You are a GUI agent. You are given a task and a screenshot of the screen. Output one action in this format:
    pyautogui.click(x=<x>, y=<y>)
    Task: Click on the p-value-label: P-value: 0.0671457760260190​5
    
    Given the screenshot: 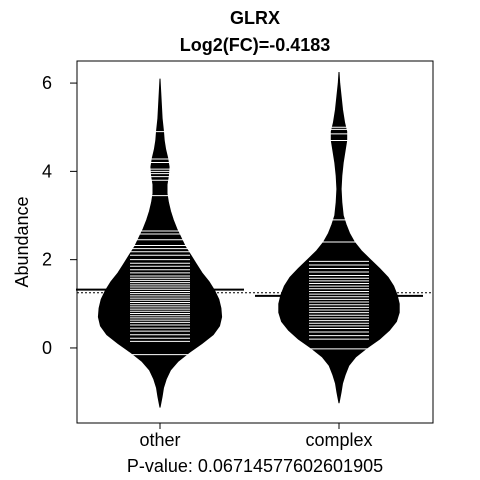 What is the action you would take?
    pyautogui.click(x=255, y=466)
    